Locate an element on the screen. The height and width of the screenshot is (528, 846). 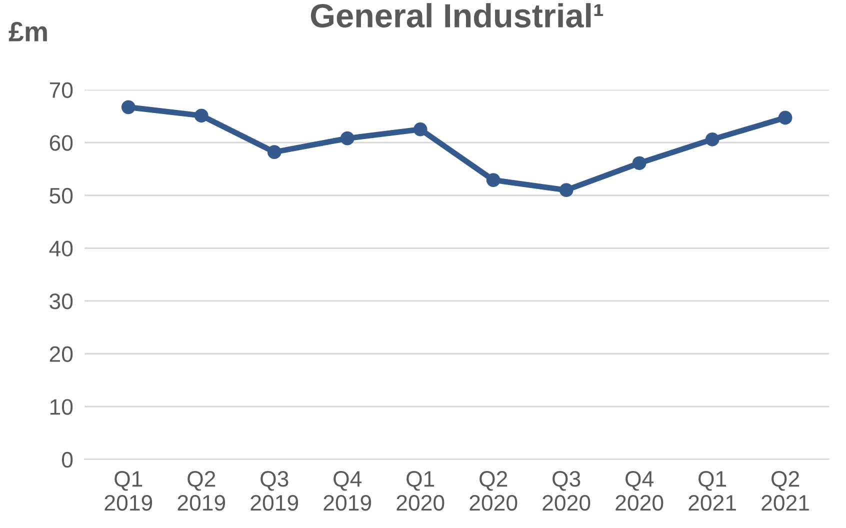
chart-title: General Industrial¹ is located at coordinates (457, 15).